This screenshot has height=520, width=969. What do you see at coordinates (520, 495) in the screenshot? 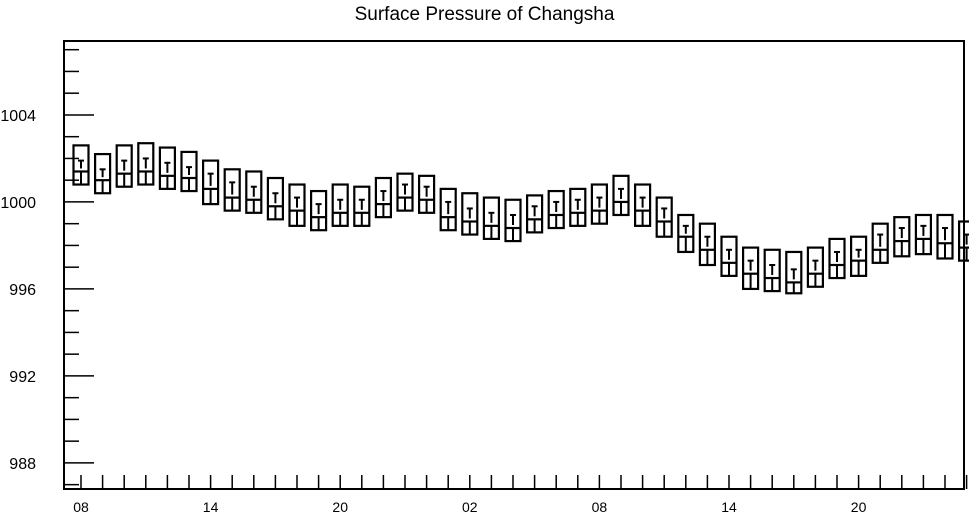
I see `x-axis: 081420020814200208` at bounding box center [520, 495].